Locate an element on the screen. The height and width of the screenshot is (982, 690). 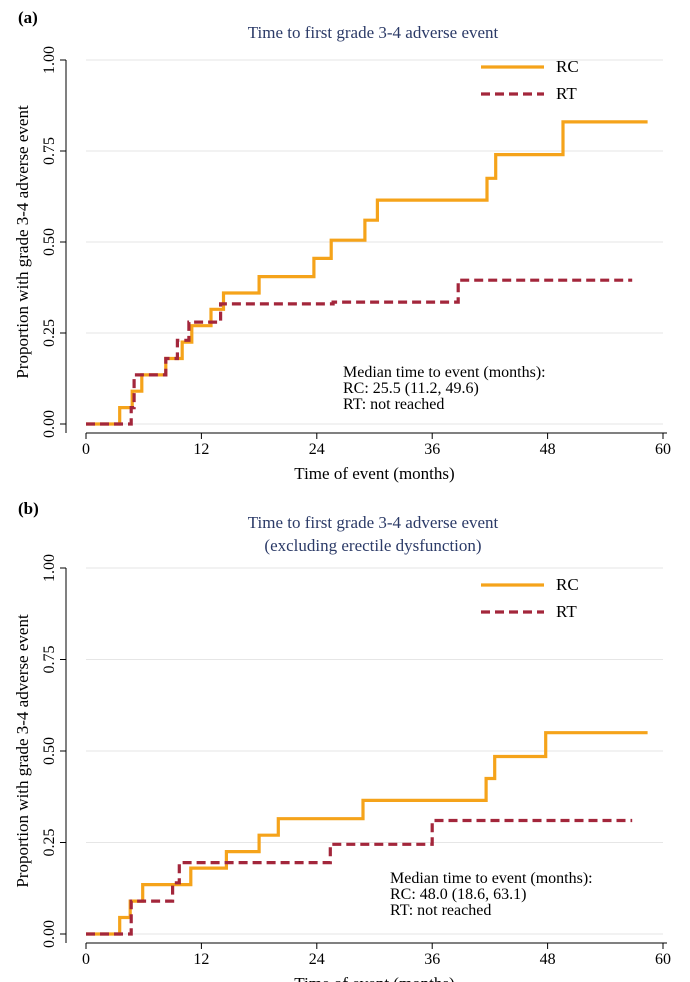
chart-0-median-annotation-line: Median time to event (months): is located at coordinates (444, 372).